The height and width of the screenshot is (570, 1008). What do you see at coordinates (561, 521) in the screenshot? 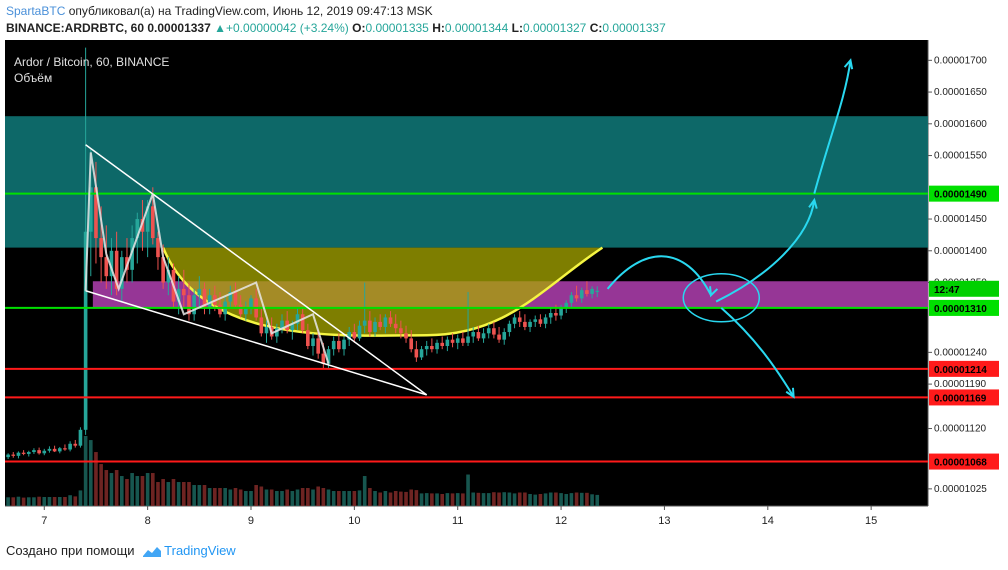
I see `x-tick-label: 12` at bounding box center [561, 521].